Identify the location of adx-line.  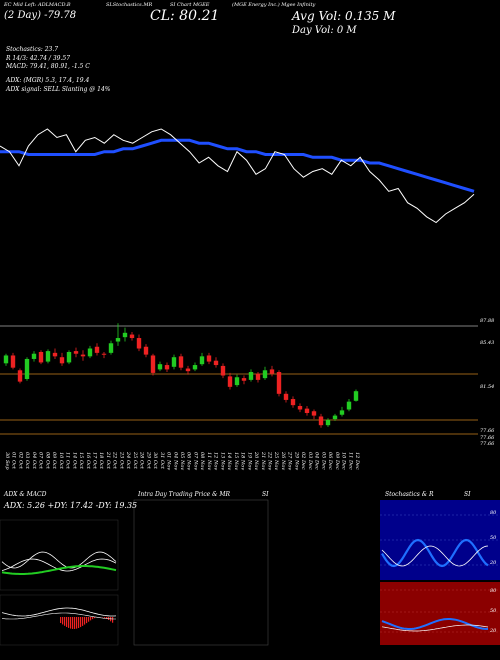
(59, 560).